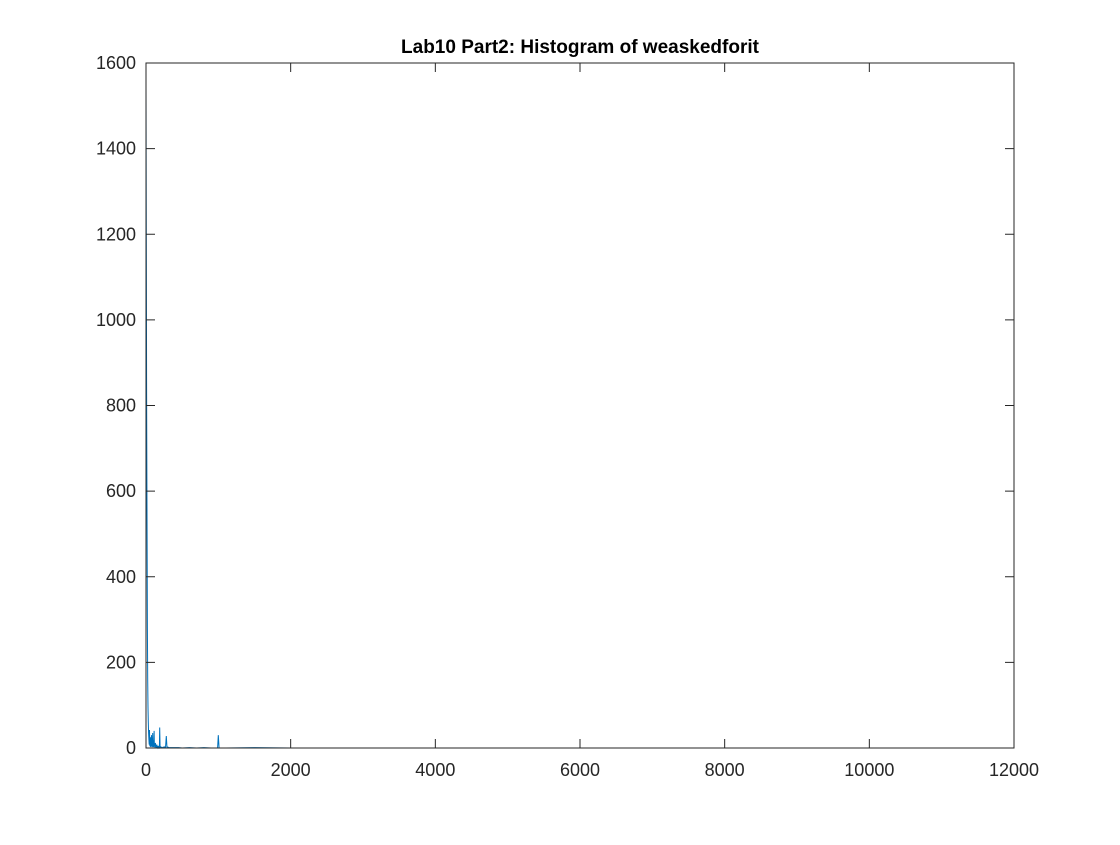 This screenshot has height=845, width=1120. I want to click on y-tick-label: 200, so click(121, 662).